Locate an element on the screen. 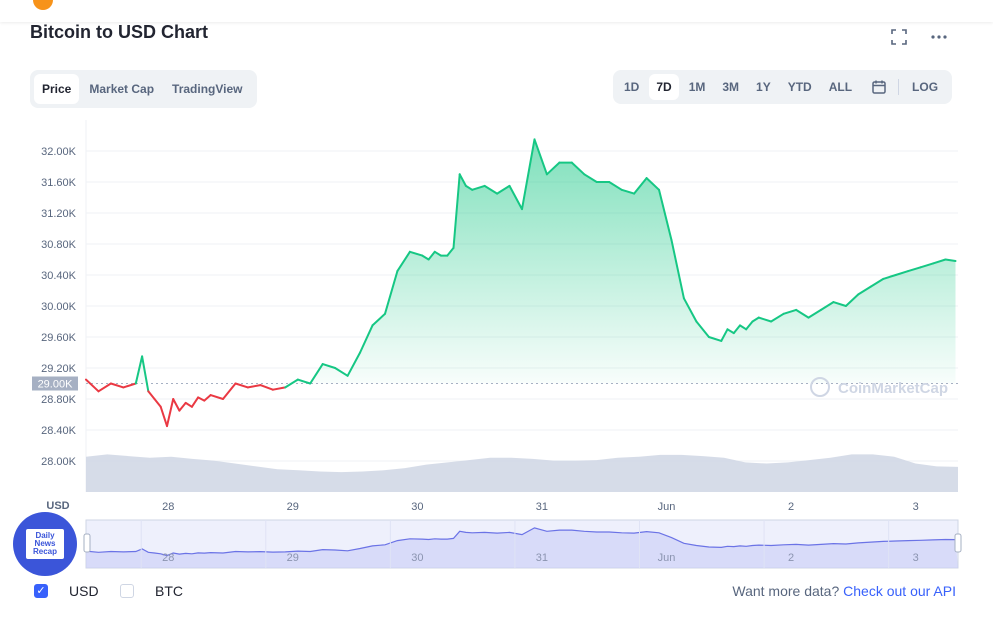 Image resolution: width=993 pixels, height=621 pixels. y-tick-label: 30.40K is located at coordinates (59, 276).